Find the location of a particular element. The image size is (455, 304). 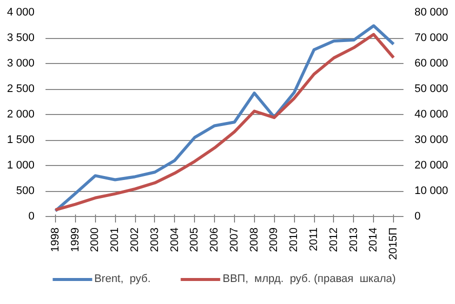

x-tick-label: 2000 is located at coordinates (95, 239).